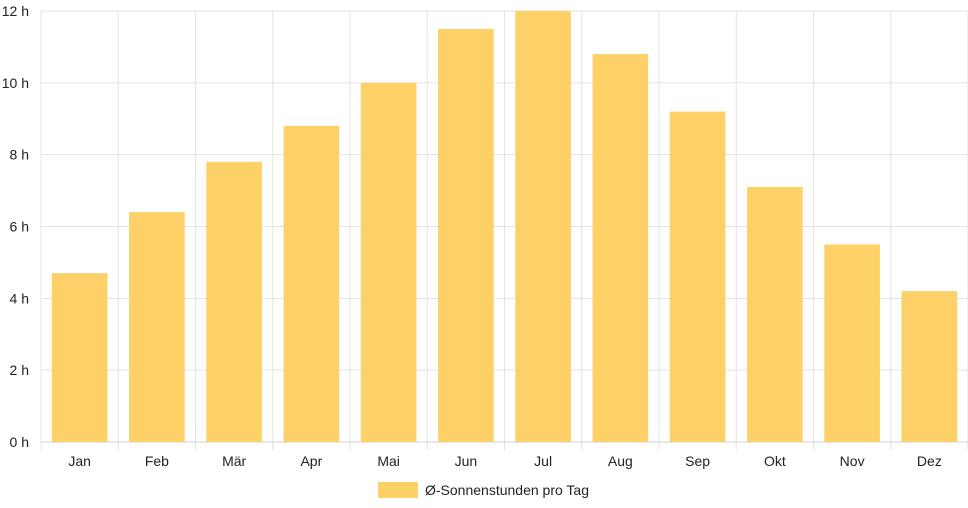 Image resolution: width=968 pixels, height=508 pixels. I want to click on y-axis-ticks: 0 h 2 h 4 h 6 h 8 h 10 h 12 h, so click(15, 226).